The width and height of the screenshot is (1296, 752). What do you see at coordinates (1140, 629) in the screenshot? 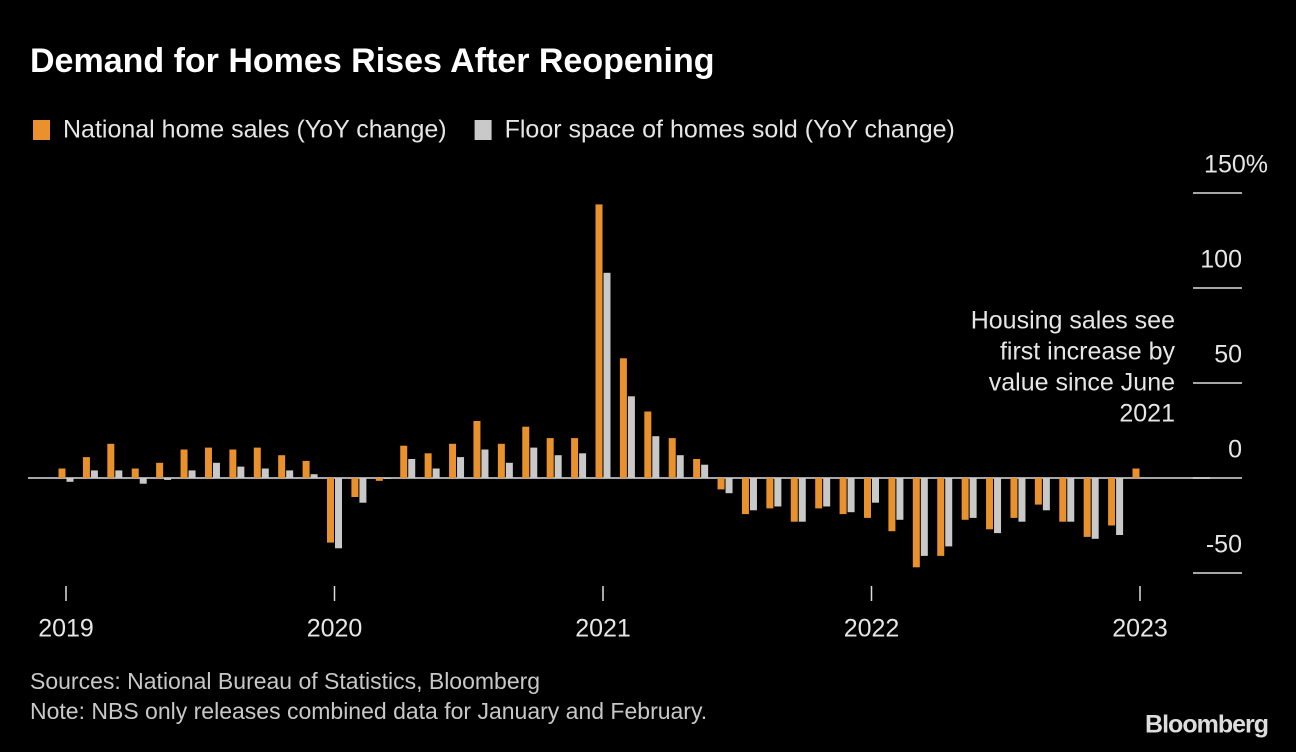
I see `x-tick-label: 2023` at bounding box center [1140, 629].